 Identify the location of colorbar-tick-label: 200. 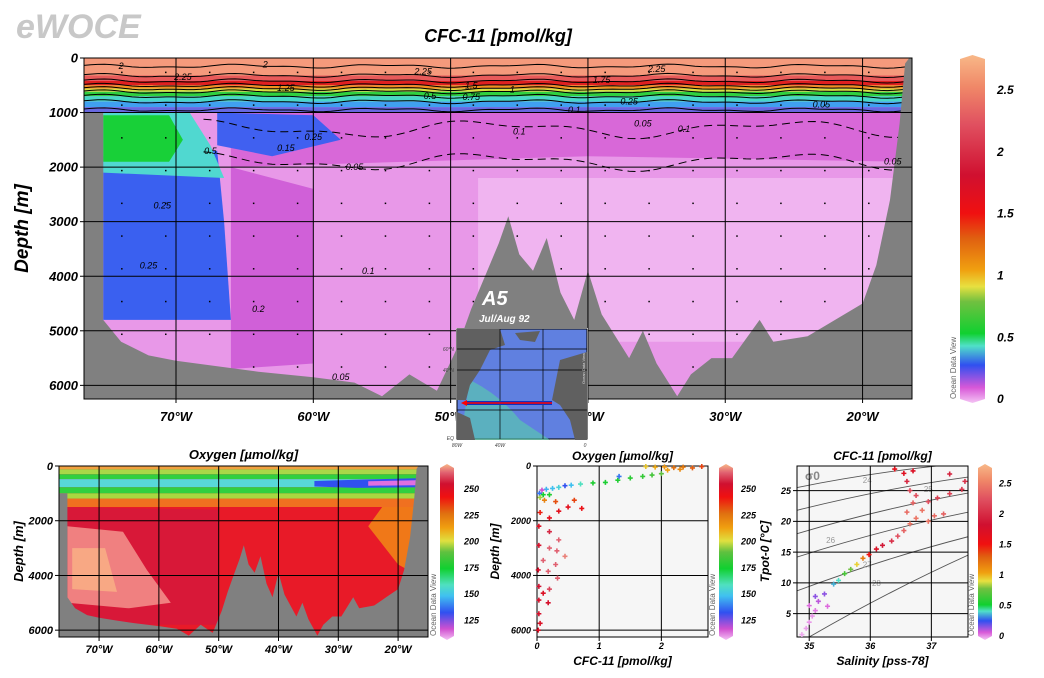
(748, 542).